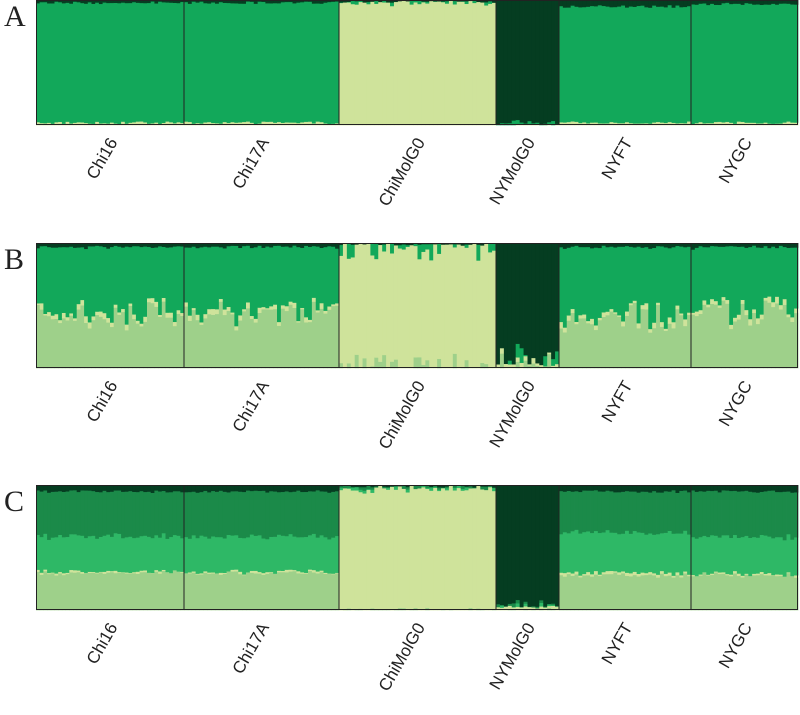  Describe the element at coordinates (735, 161) in the screenshot. I see `population-label: NYGC` at that location.